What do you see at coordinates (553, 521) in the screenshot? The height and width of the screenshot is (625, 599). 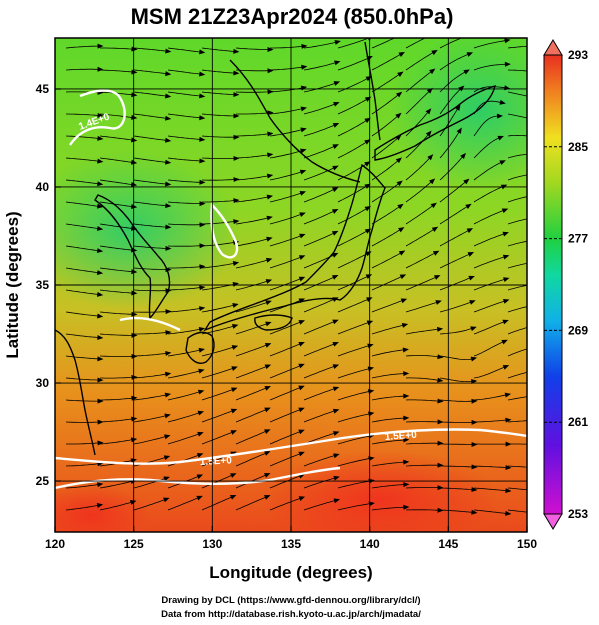 I see `colorbar-bottom-arrow` at bounding box center [553, 521].